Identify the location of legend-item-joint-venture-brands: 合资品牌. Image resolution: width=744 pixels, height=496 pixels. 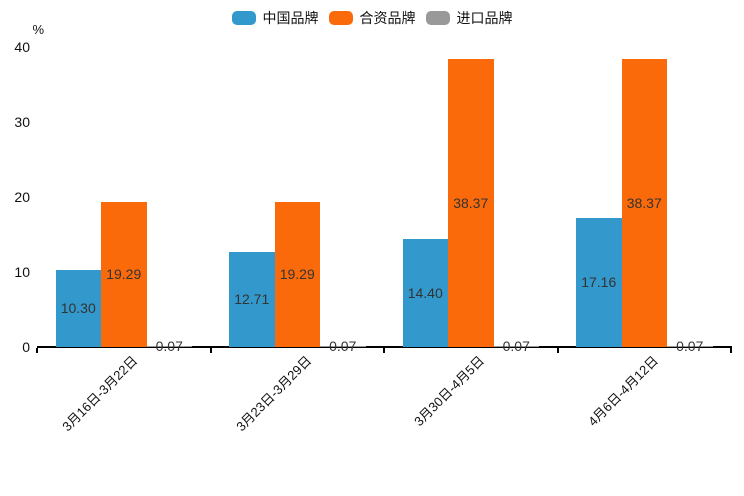
(372, 18).